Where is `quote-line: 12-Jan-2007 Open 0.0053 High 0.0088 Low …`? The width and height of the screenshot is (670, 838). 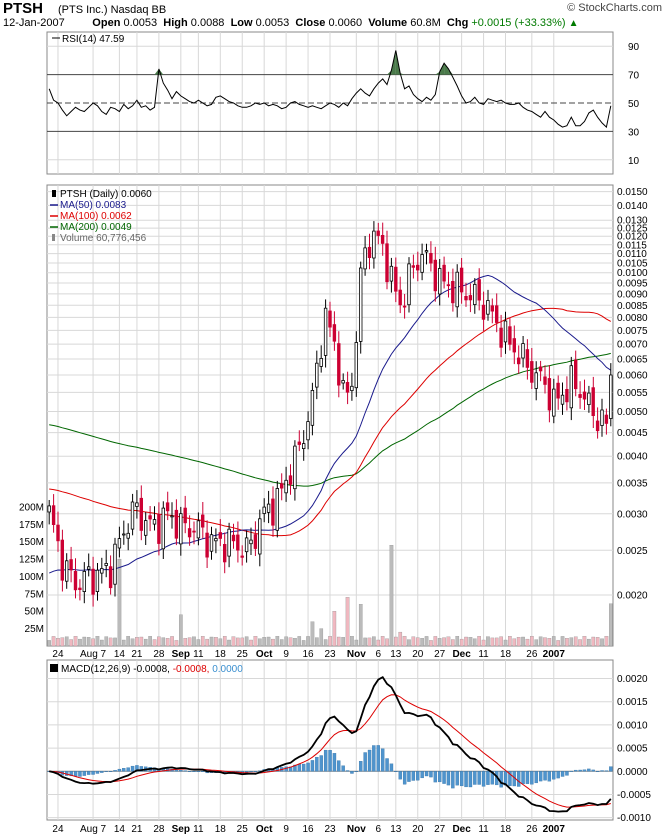
quote-line: 12-Jan-2007 Open 0.0053 High 0.0088 Low … is located at coordinates (291, 23).